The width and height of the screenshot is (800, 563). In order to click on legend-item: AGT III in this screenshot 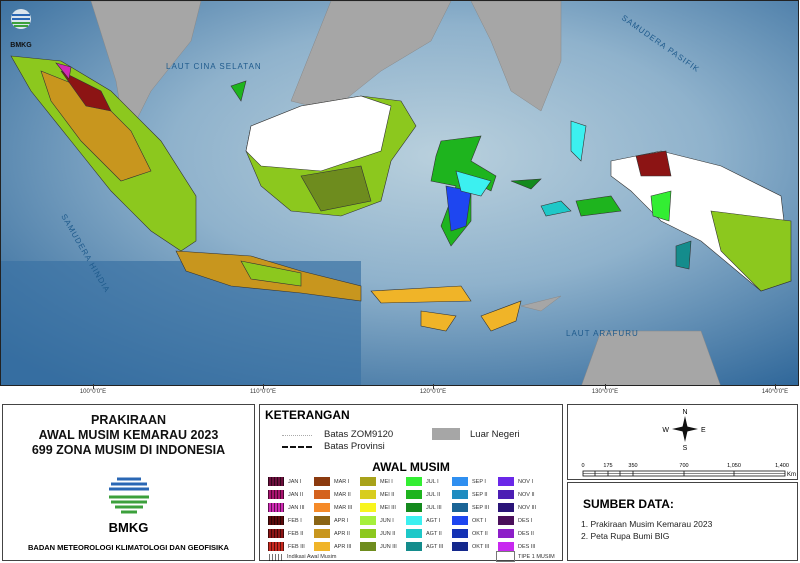, I will do `click(429, 546)`.